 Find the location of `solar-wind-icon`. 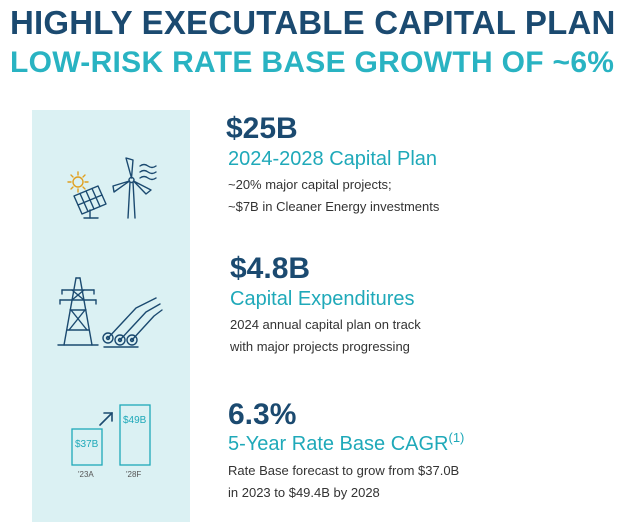

solar-wind-icon is located at coordinates (112, 188).